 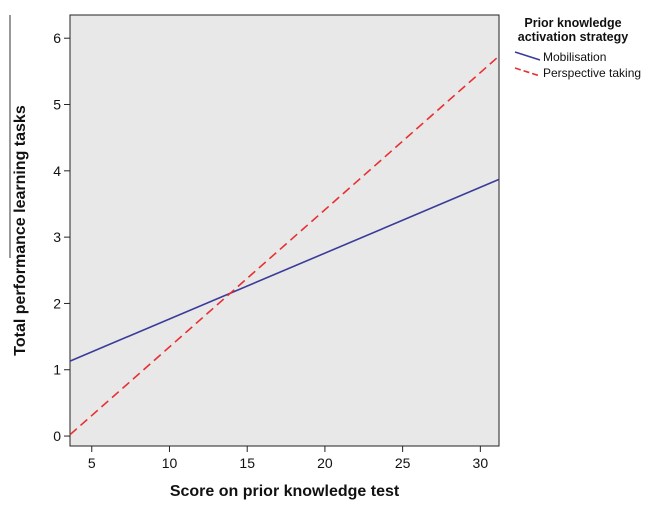 What do you see at coordinates (481, 463) in the screenshot?
I see `x-tick-label: 30` at bounding box center [481, 463].